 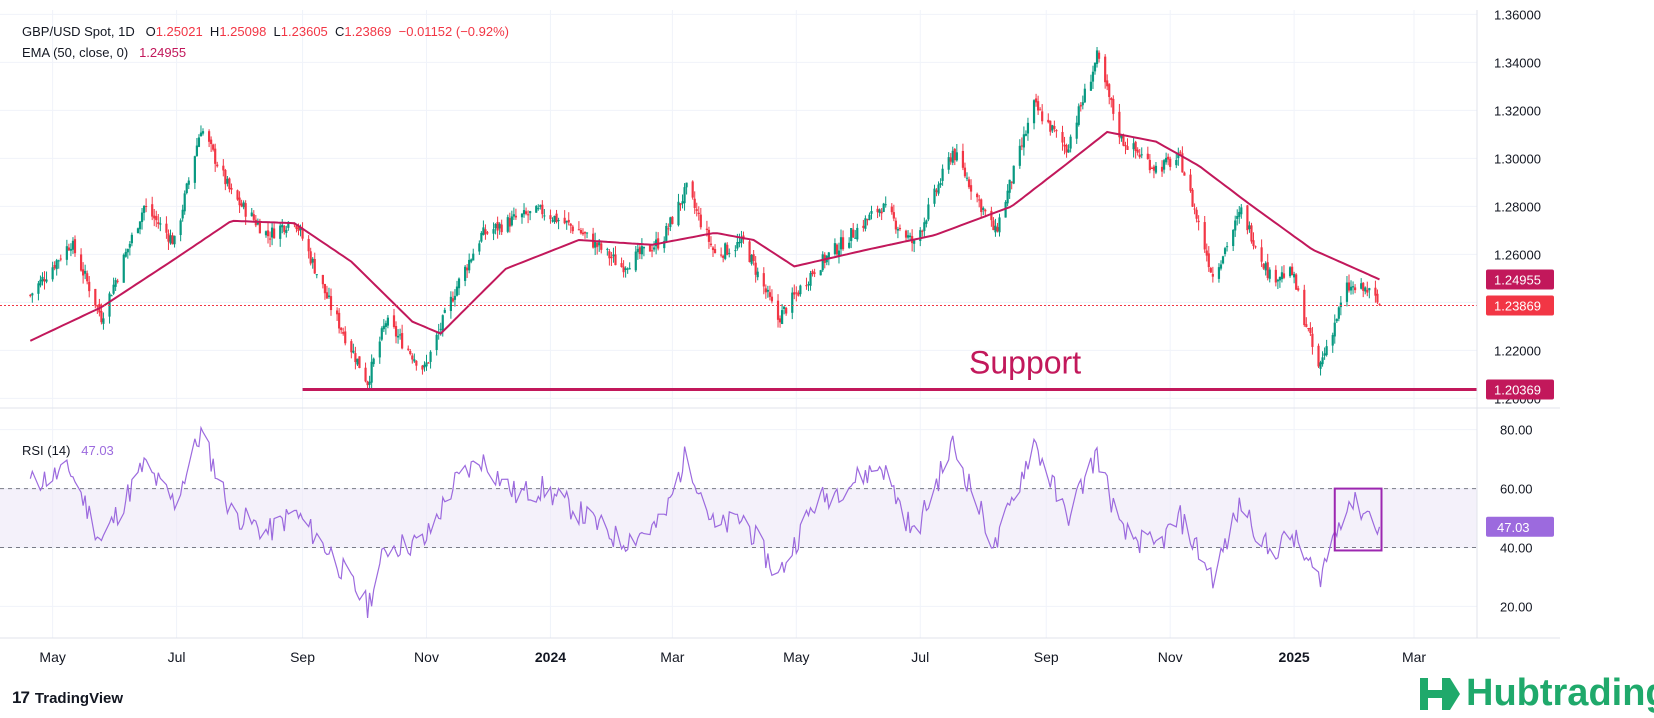 What do you see at coordinates (67, 698) in the screenshot?
I see `tradingview-logo: 17 TradingView` at bounding box center [67, 698].